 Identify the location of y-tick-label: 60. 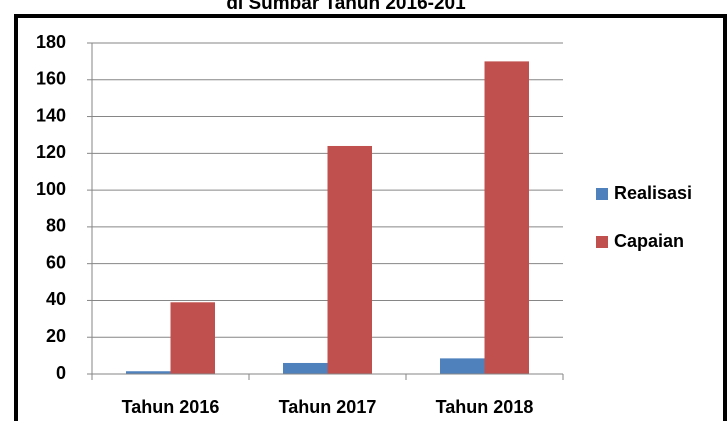
(56, 262).